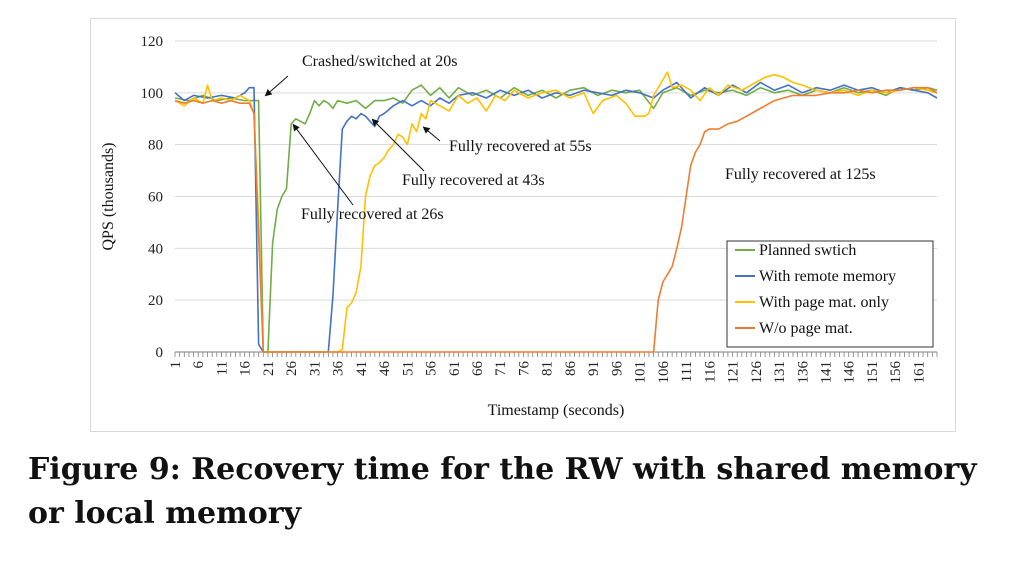 The image size is (1012, 570). Describe the element at coordinates (524, 369) in the screenshot. I see `x-tick-label: 76` at that location.